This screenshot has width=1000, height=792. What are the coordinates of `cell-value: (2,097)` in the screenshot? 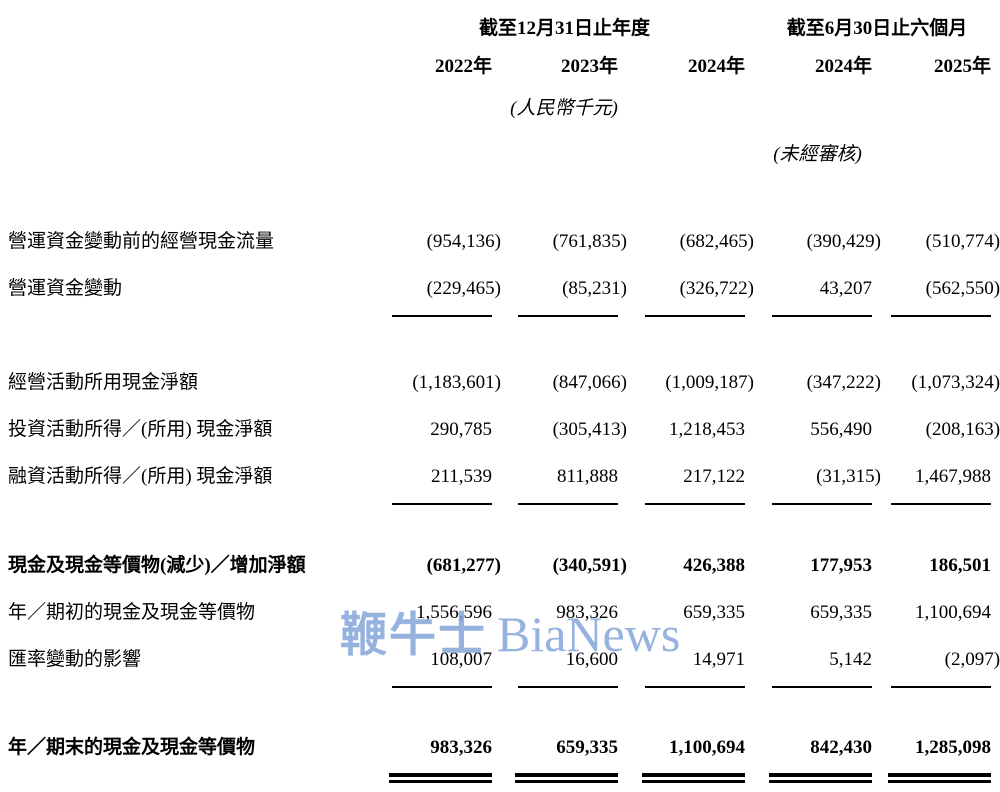 It's located at (972, 659).